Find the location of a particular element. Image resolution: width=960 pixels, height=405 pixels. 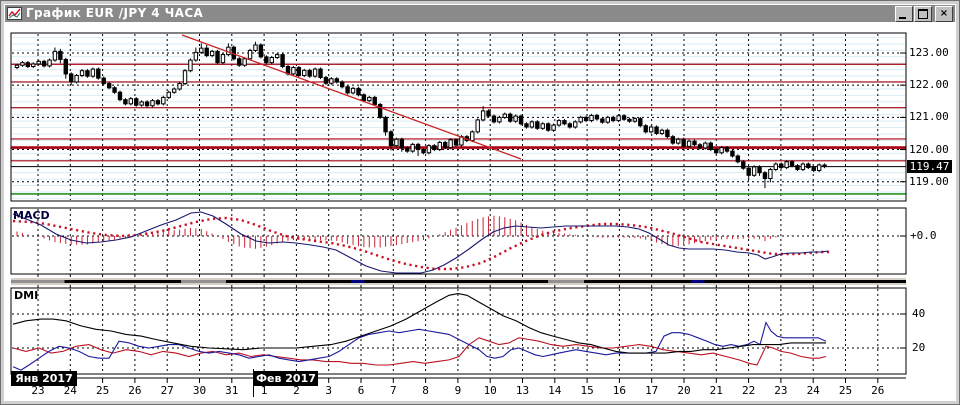

dmi-axis-label-40: 40 is located at coordinates (919, 313).